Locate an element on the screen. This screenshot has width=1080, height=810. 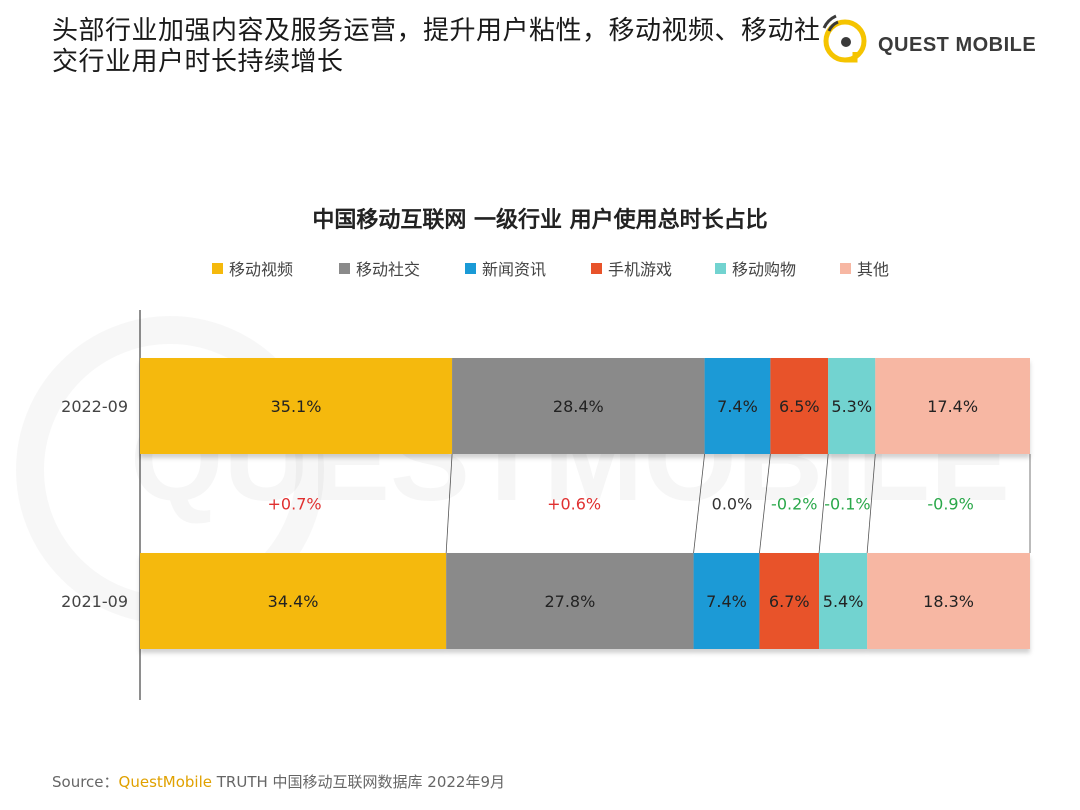
source-brand: QuestMobile is located at coordinates (165, 782).